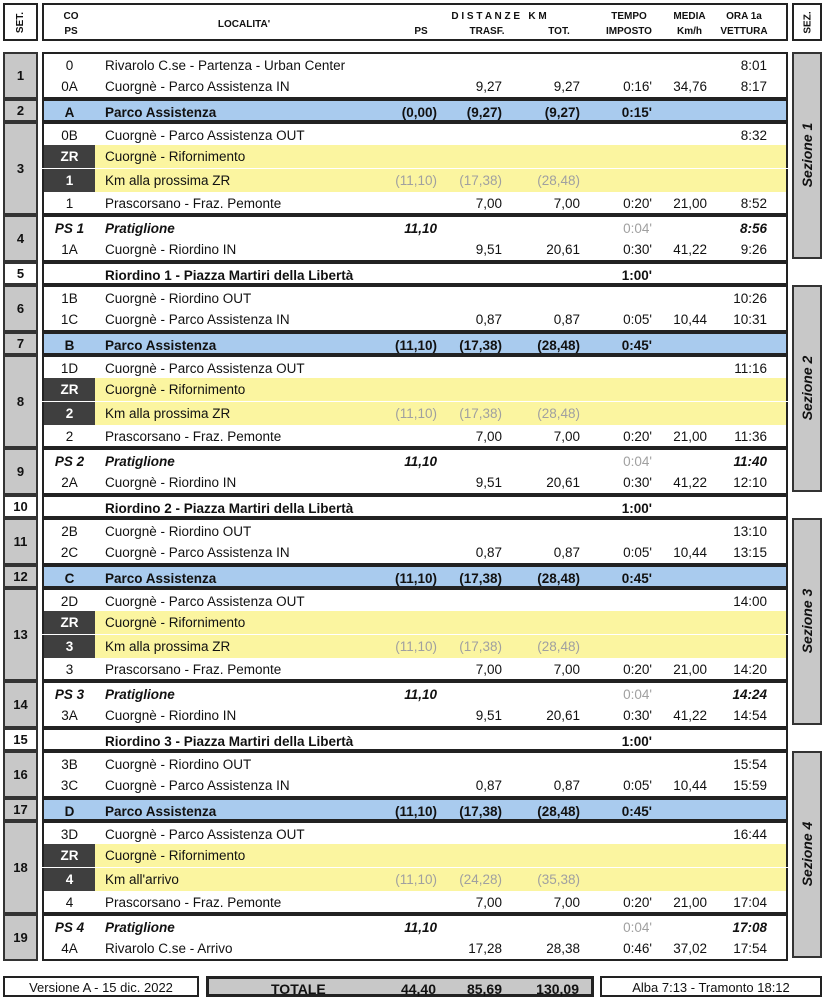 The width and height of the screenshot is (824, 1000). Describe the element at coordinates (69, 345) in the screenshot. I see `cell-co: B` at that location.